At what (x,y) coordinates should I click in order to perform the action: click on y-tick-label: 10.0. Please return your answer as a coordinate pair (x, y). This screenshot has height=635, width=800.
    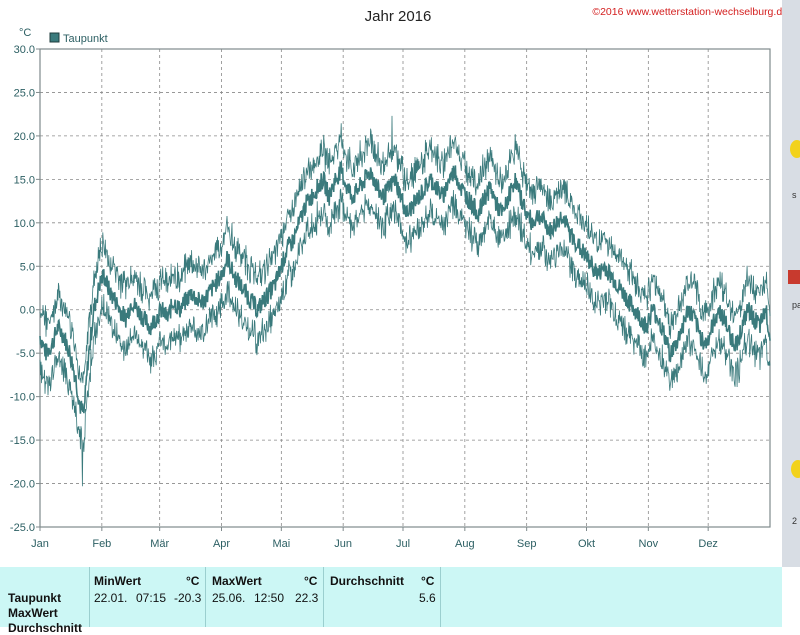
    Looking at the image, I should click on (24, 224).